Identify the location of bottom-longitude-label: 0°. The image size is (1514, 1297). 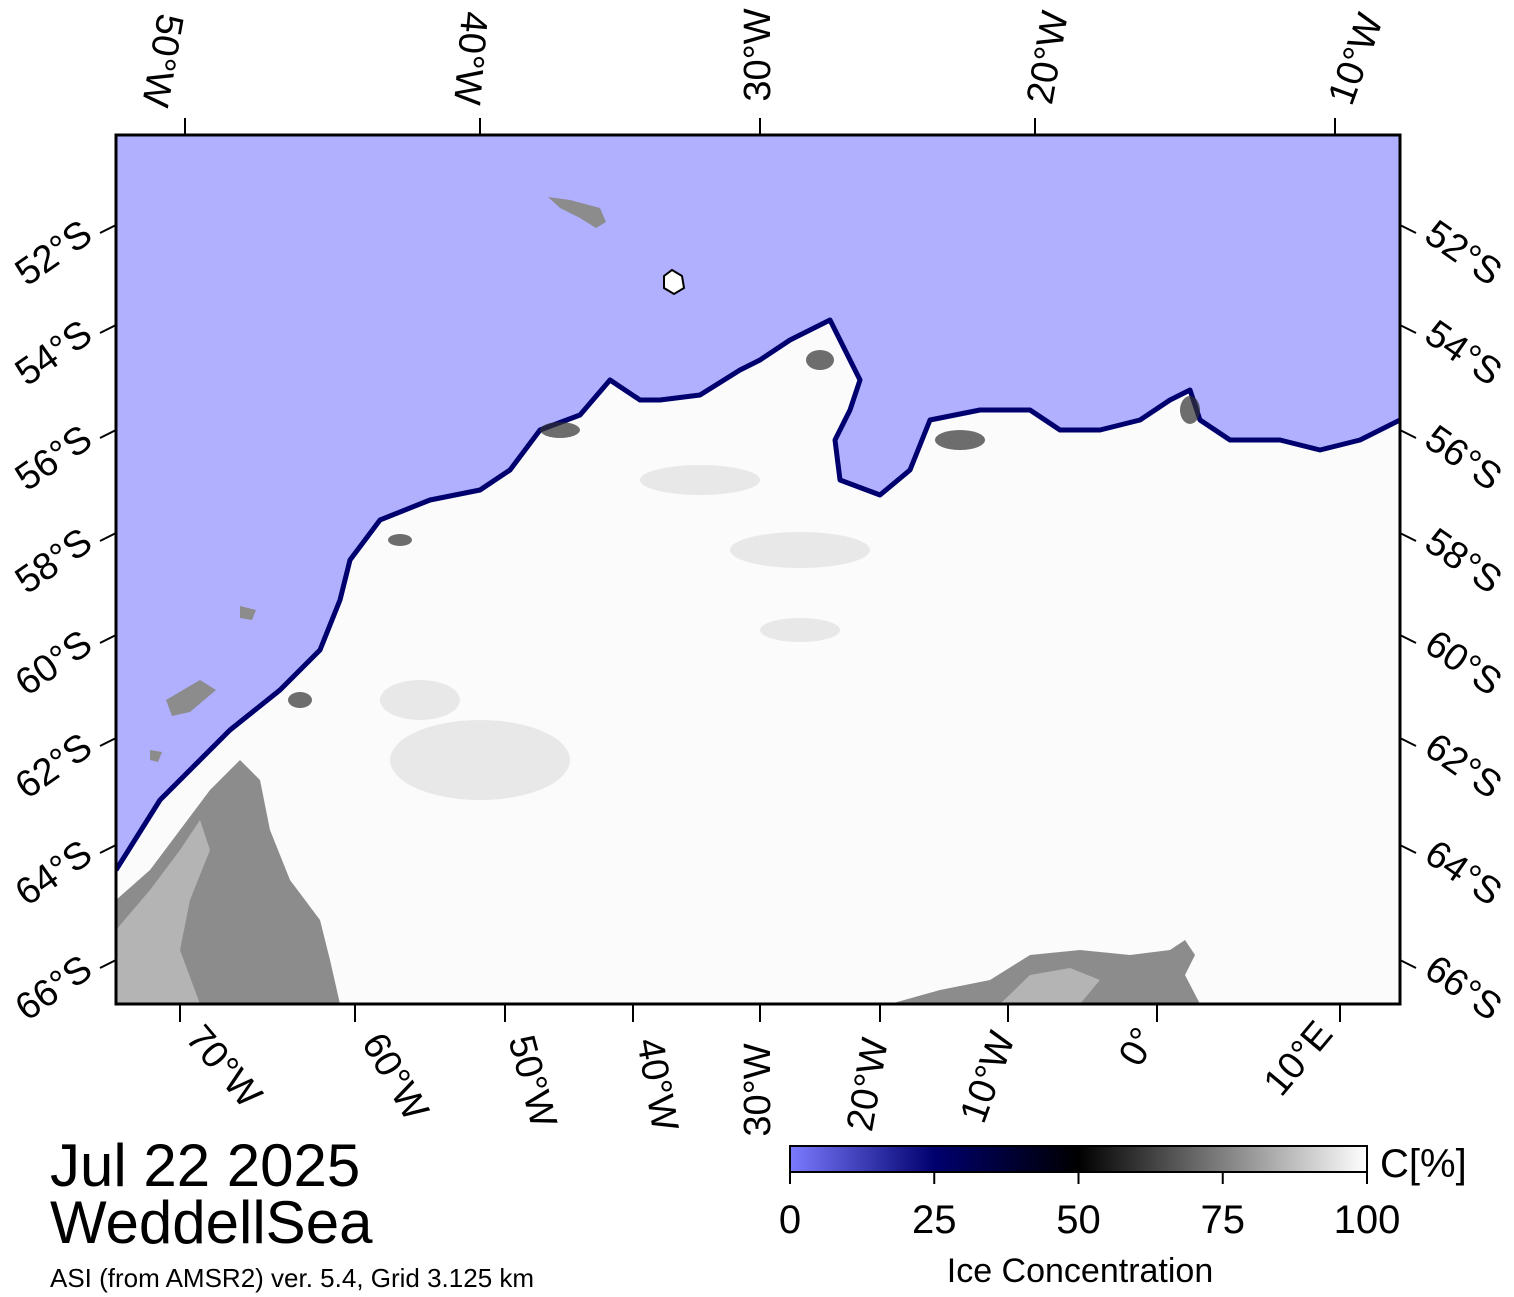
(1138, 1047).